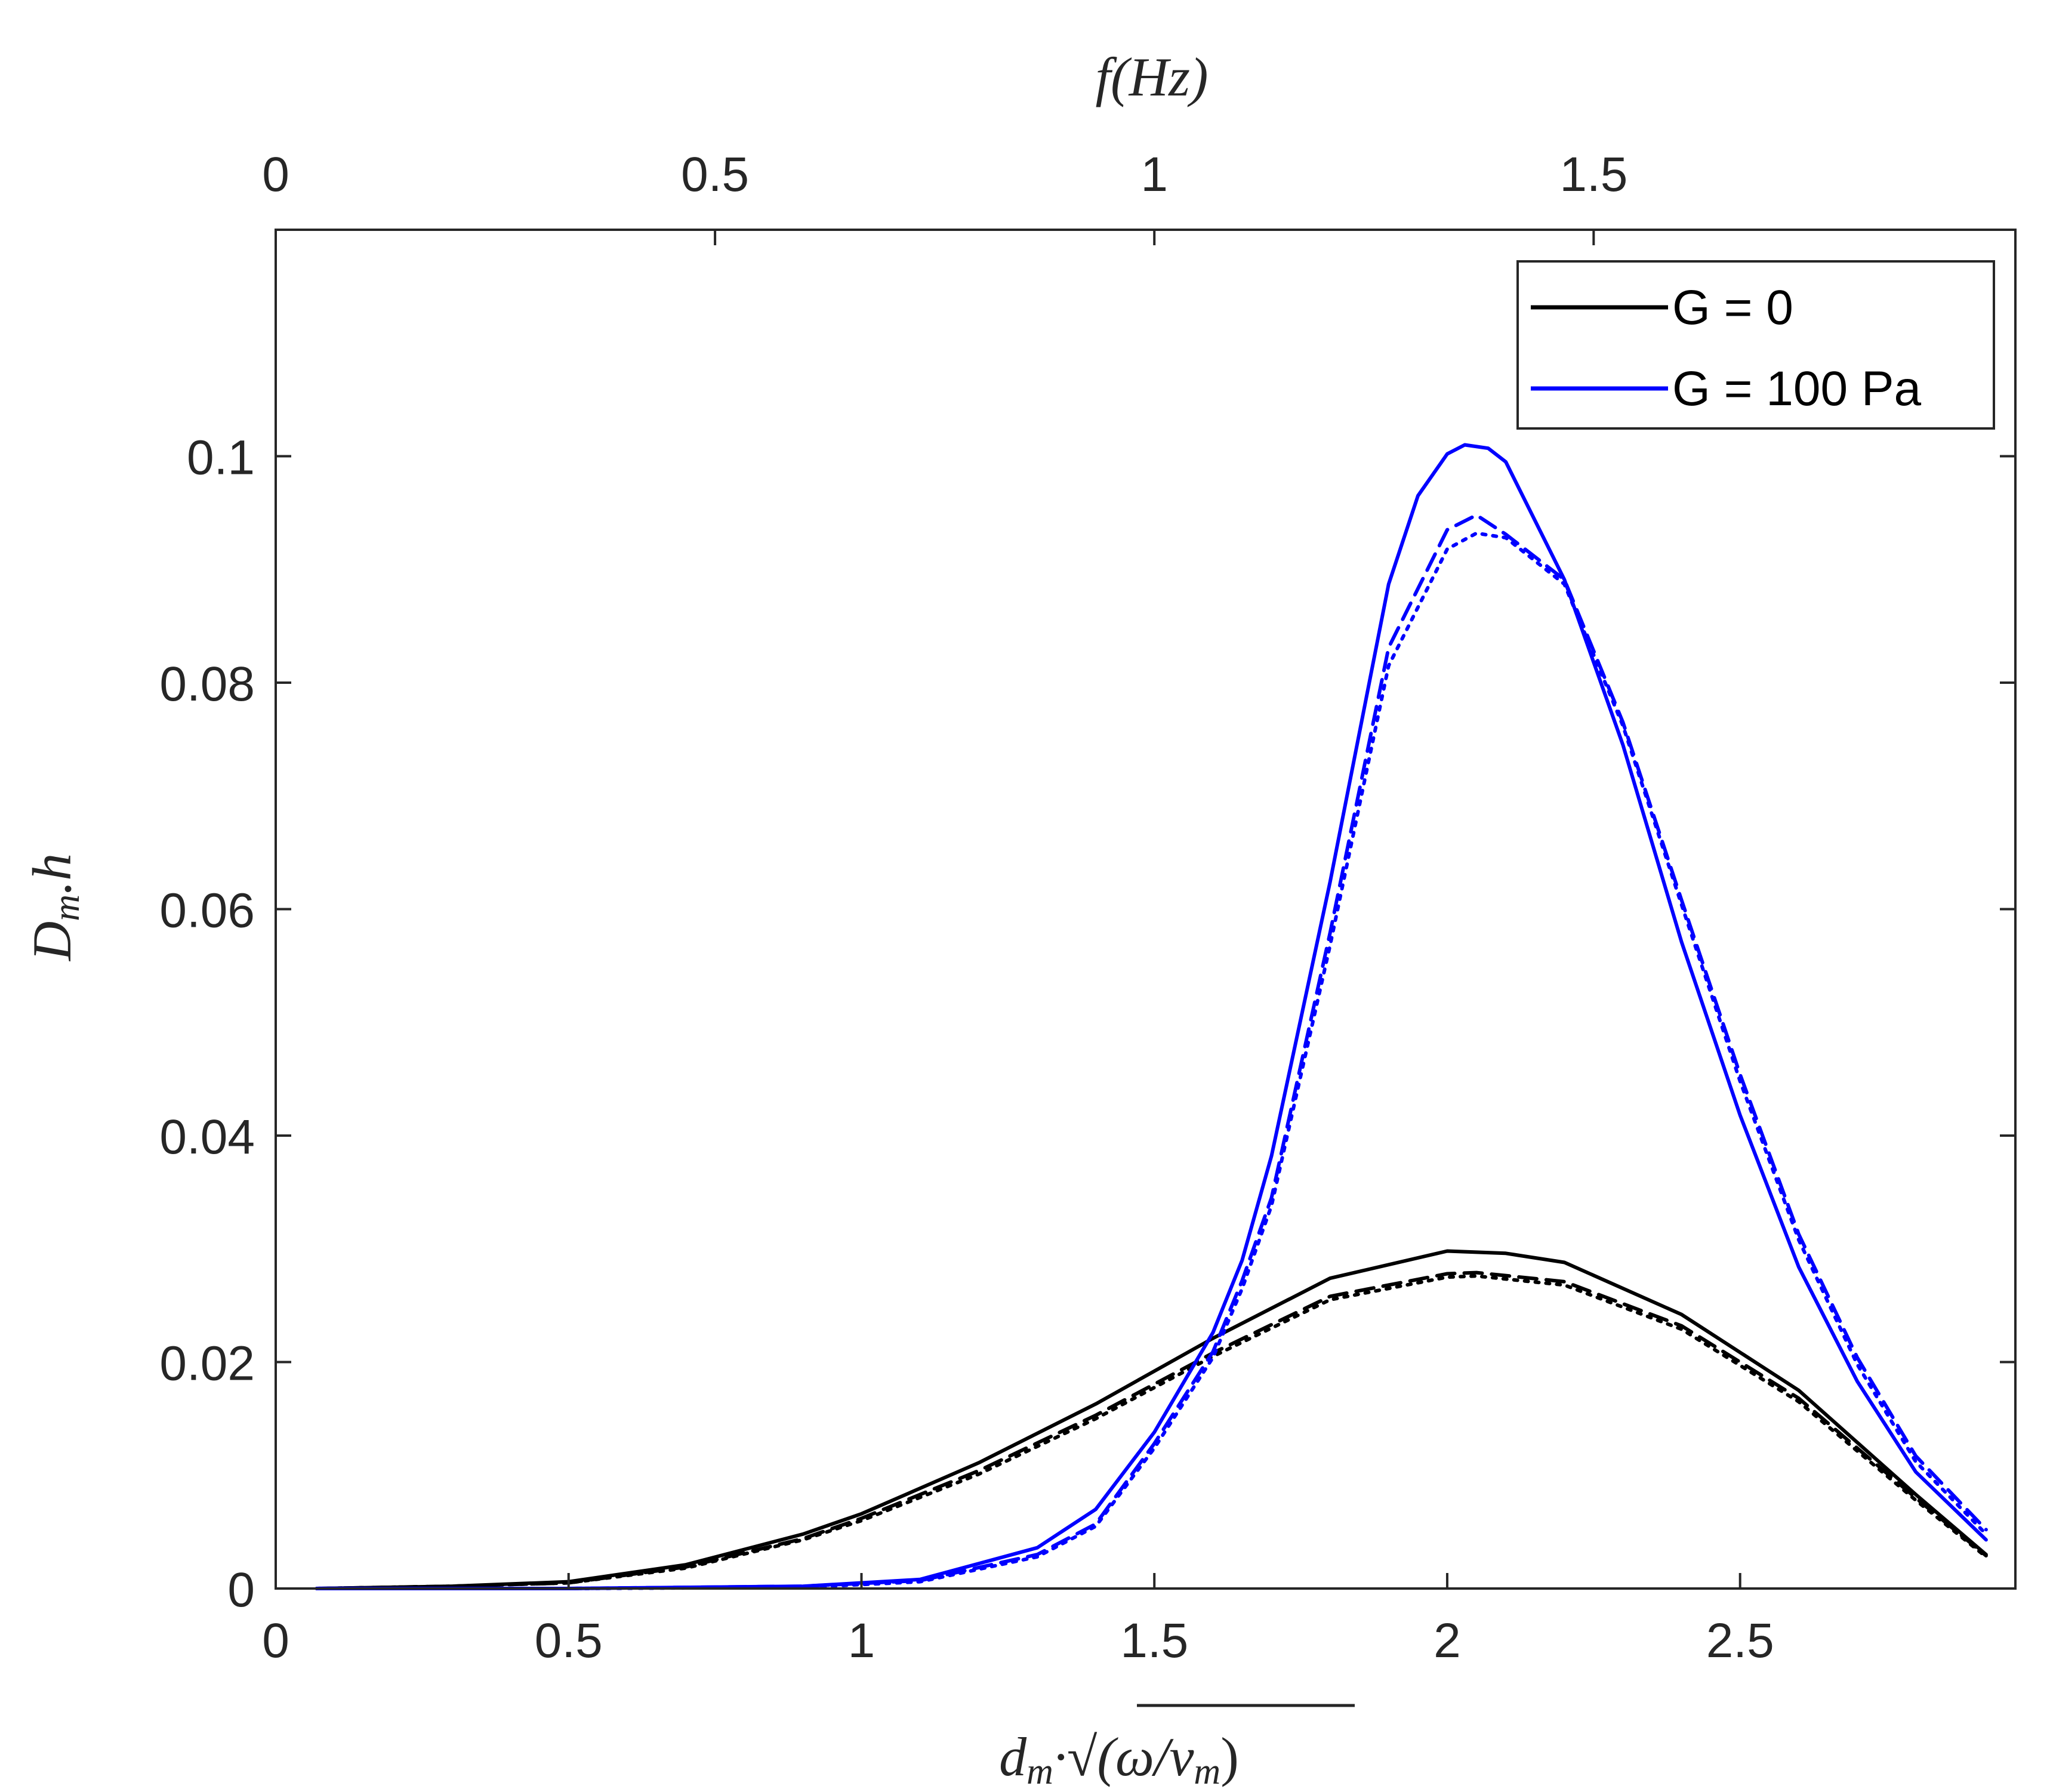 The width and height of the screenshot is (2050, 1792). What do you see at coordinates (1154, 174) in the screenshot?
I see `top-tick-label: 1` at bounding box center [1154, 174].